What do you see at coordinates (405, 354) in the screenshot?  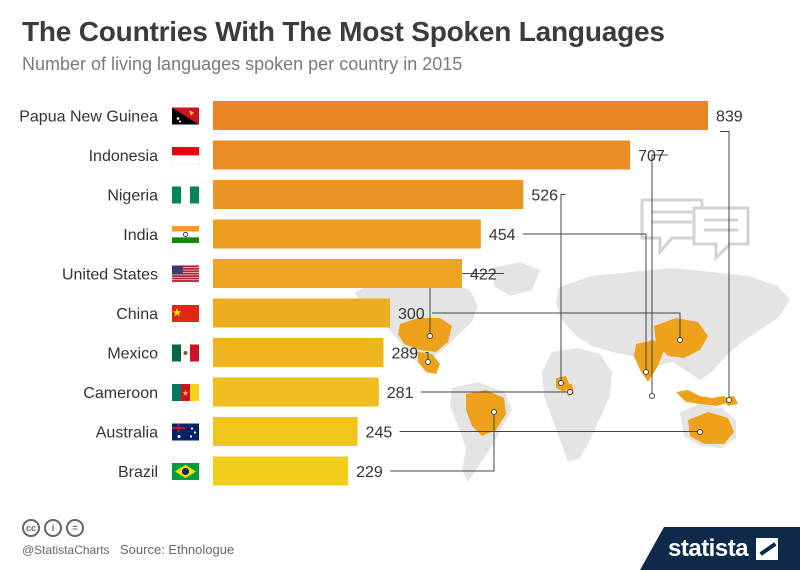 I see `value-label: 289` at bounding box center [405, 354].